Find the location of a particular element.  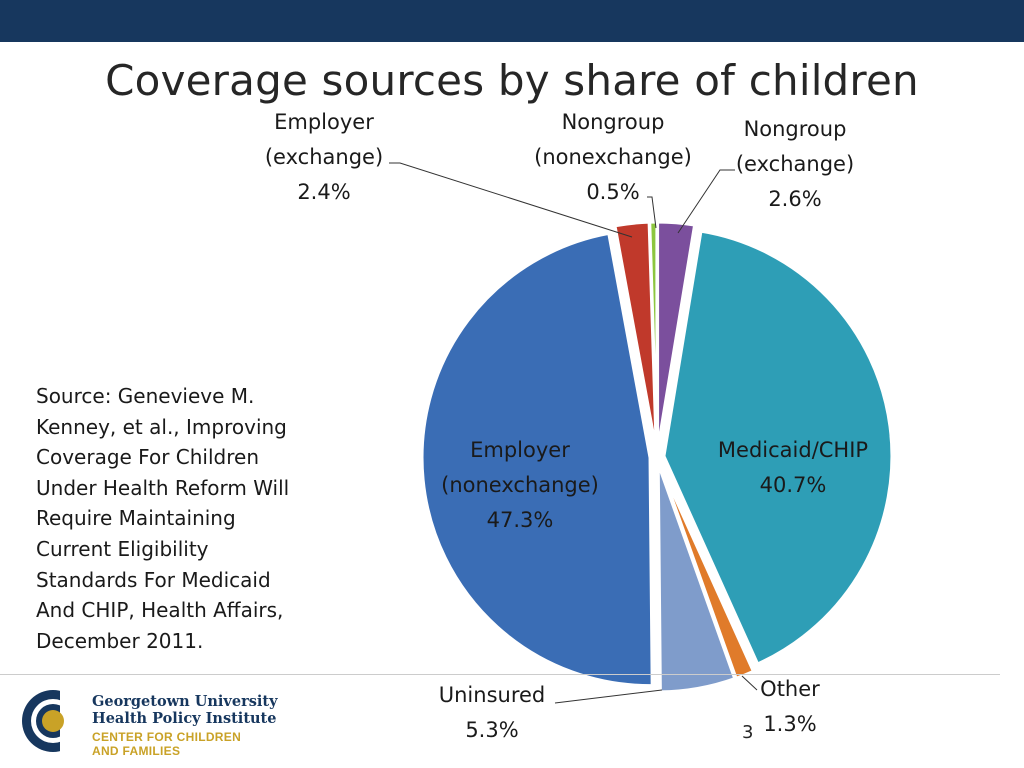

source-line: Source: Genevieve M. is located at coordinates (145, 396).